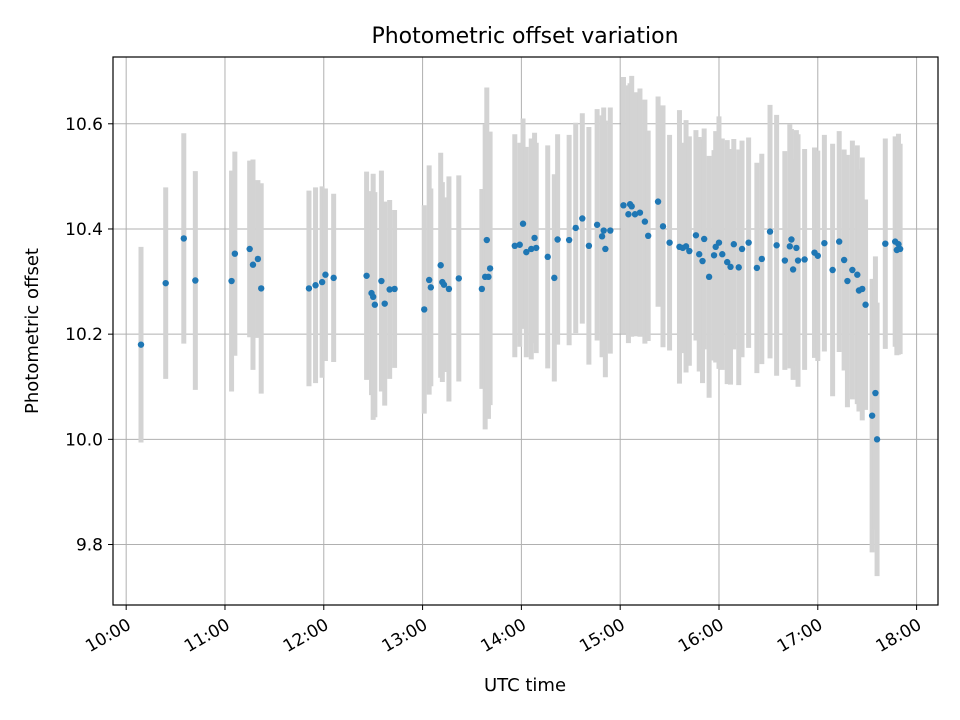  Describe the element at coordinates (84, 230) in the screenshot. I see `y-tick-label: 10.4` at that location.